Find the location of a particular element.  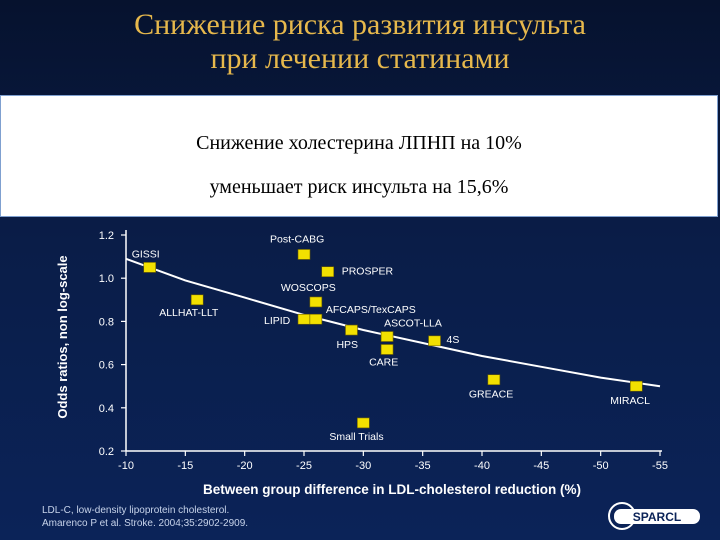

data-point-label: HPS is located at coordinates (347, 345).